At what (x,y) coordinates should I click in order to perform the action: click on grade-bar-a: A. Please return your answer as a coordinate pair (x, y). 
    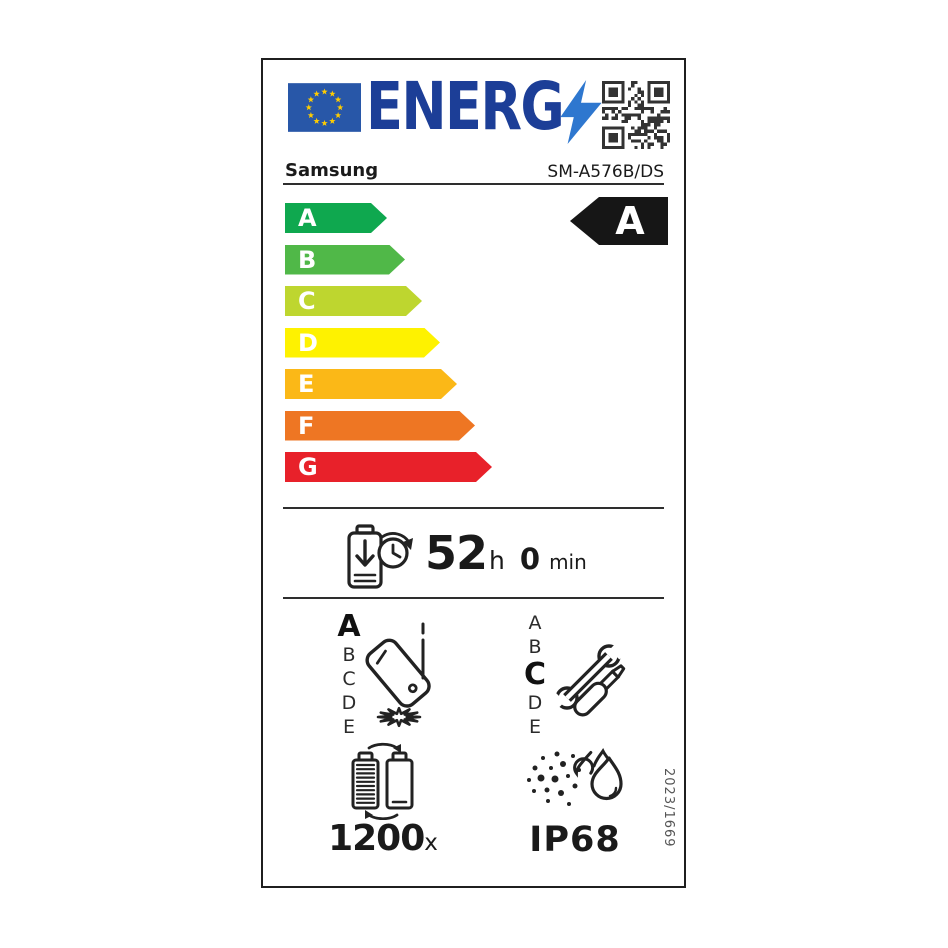
    Looking at the image, I should click on (336, 218).